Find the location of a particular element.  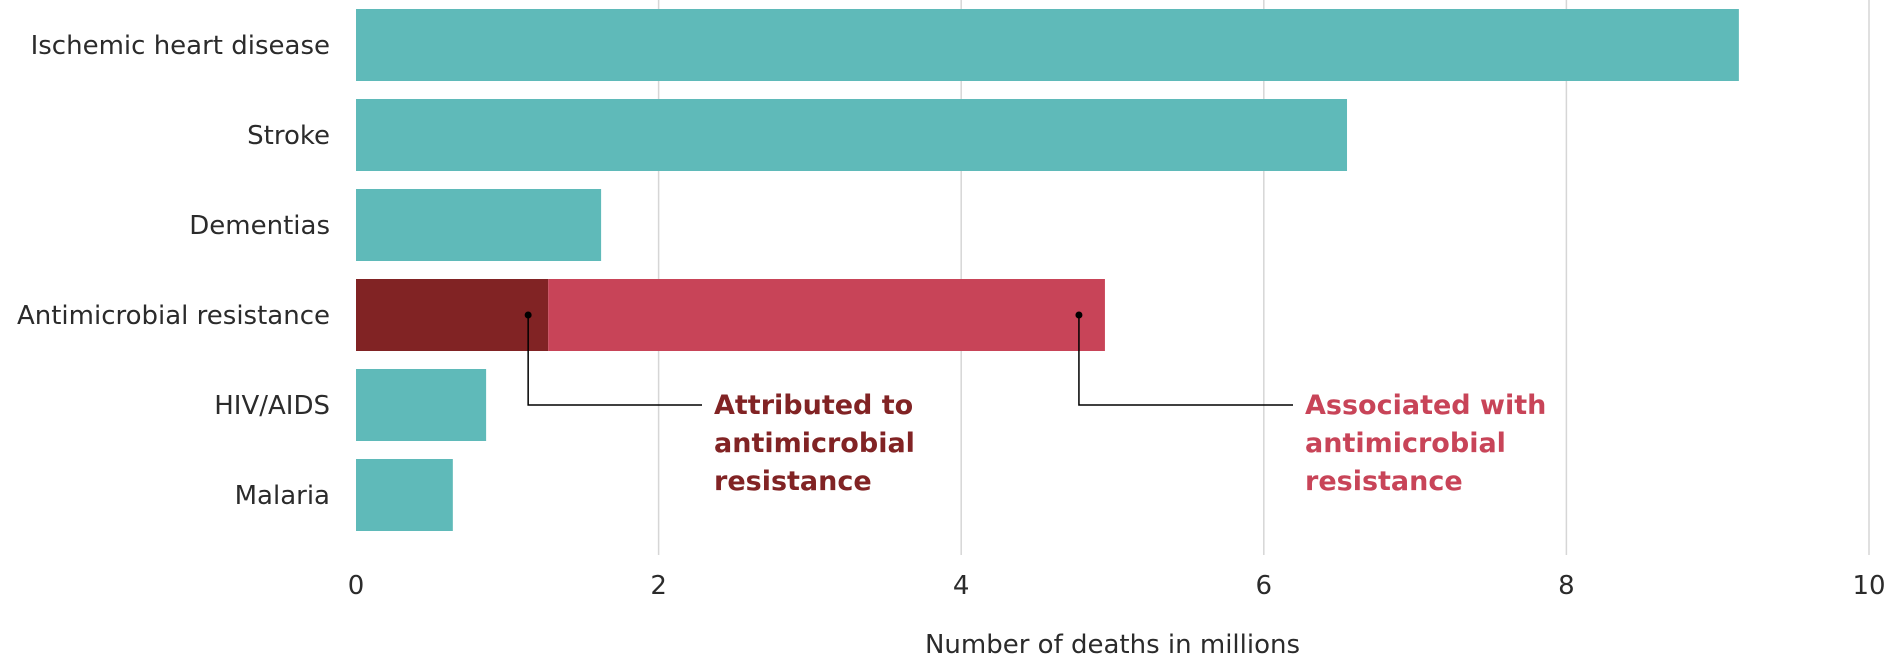

bar-amr-attributed is located at coordinates (452, 315).